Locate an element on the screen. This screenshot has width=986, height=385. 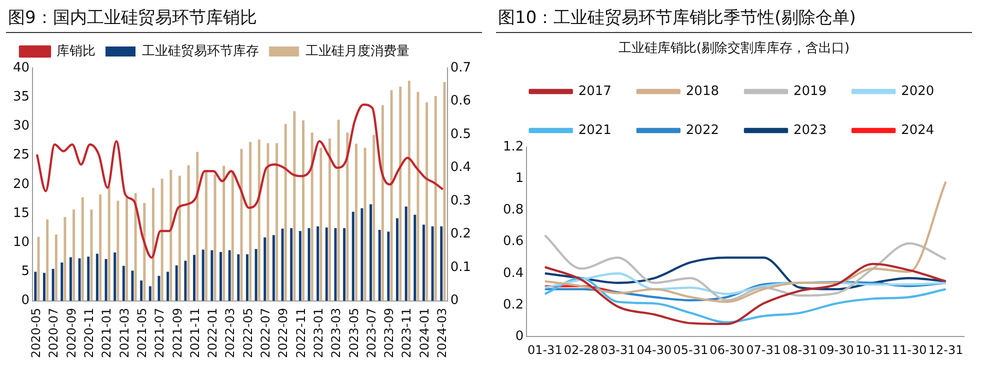
y2-tick-label: 0.5 is located at coordinates (461, 134).